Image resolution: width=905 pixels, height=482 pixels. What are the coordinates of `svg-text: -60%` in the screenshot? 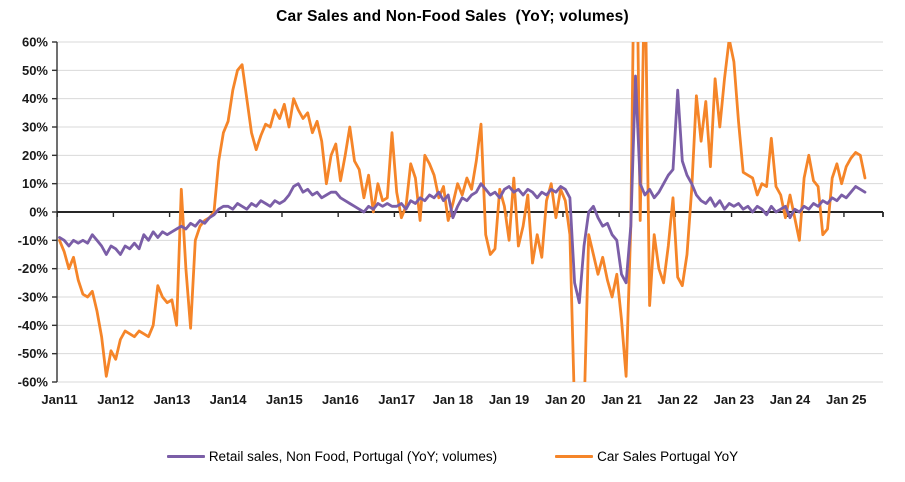 It's located at (33, 382).